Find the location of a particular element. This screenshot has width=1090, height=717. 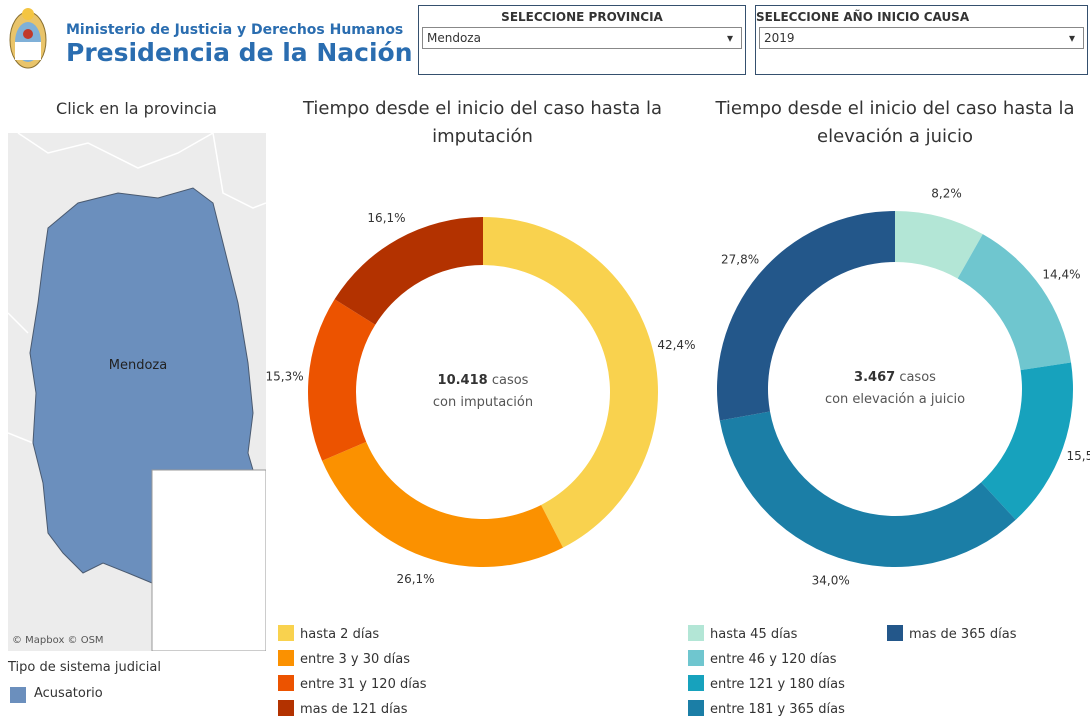

filter-title: SELECCIONE PROVINCIA is located at coordinates (582, 17).